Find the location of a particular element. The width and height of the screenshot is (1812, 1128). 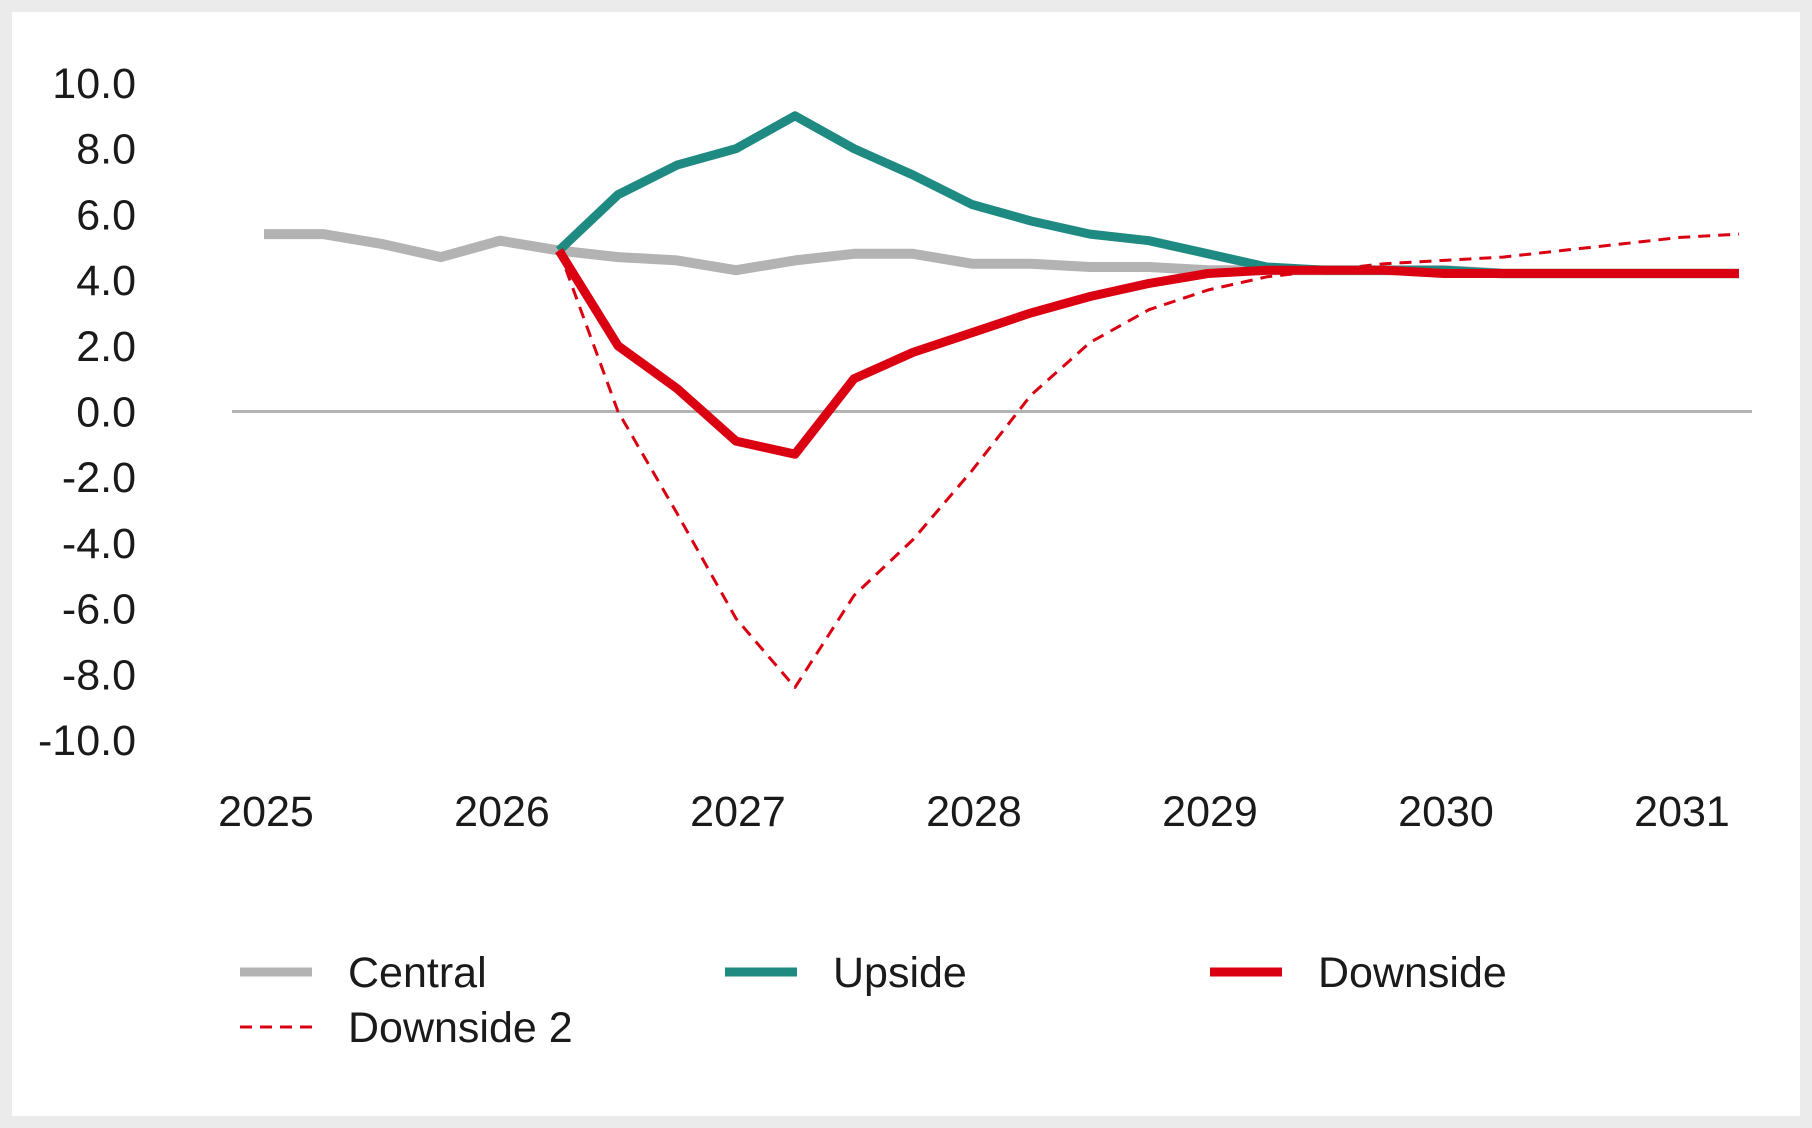

x-tick-label: 2029 is located at coordinates (1210, 812).